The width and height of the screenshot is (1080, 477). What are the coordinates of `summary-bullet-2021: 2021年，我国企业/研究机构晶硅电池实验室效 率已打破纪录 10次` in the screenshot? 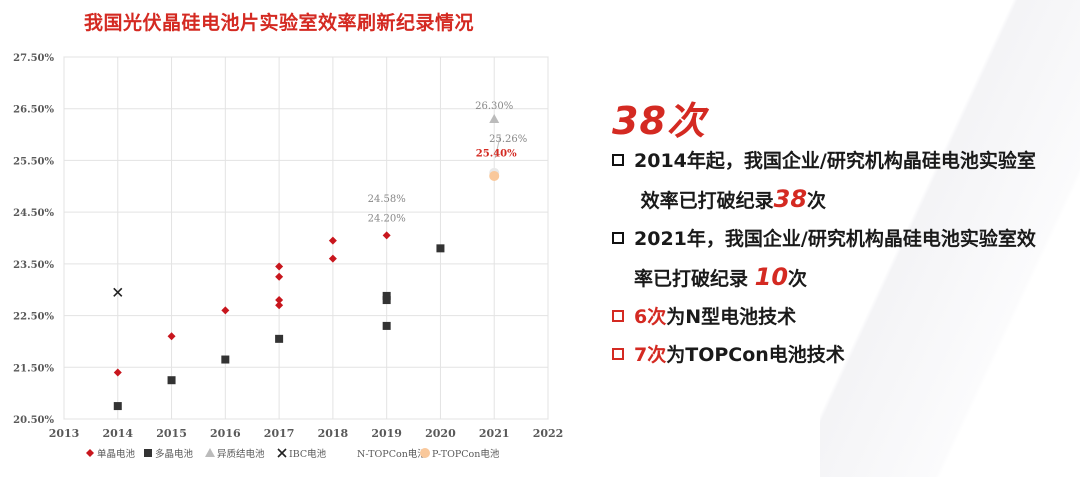 It's located at (842, 259).